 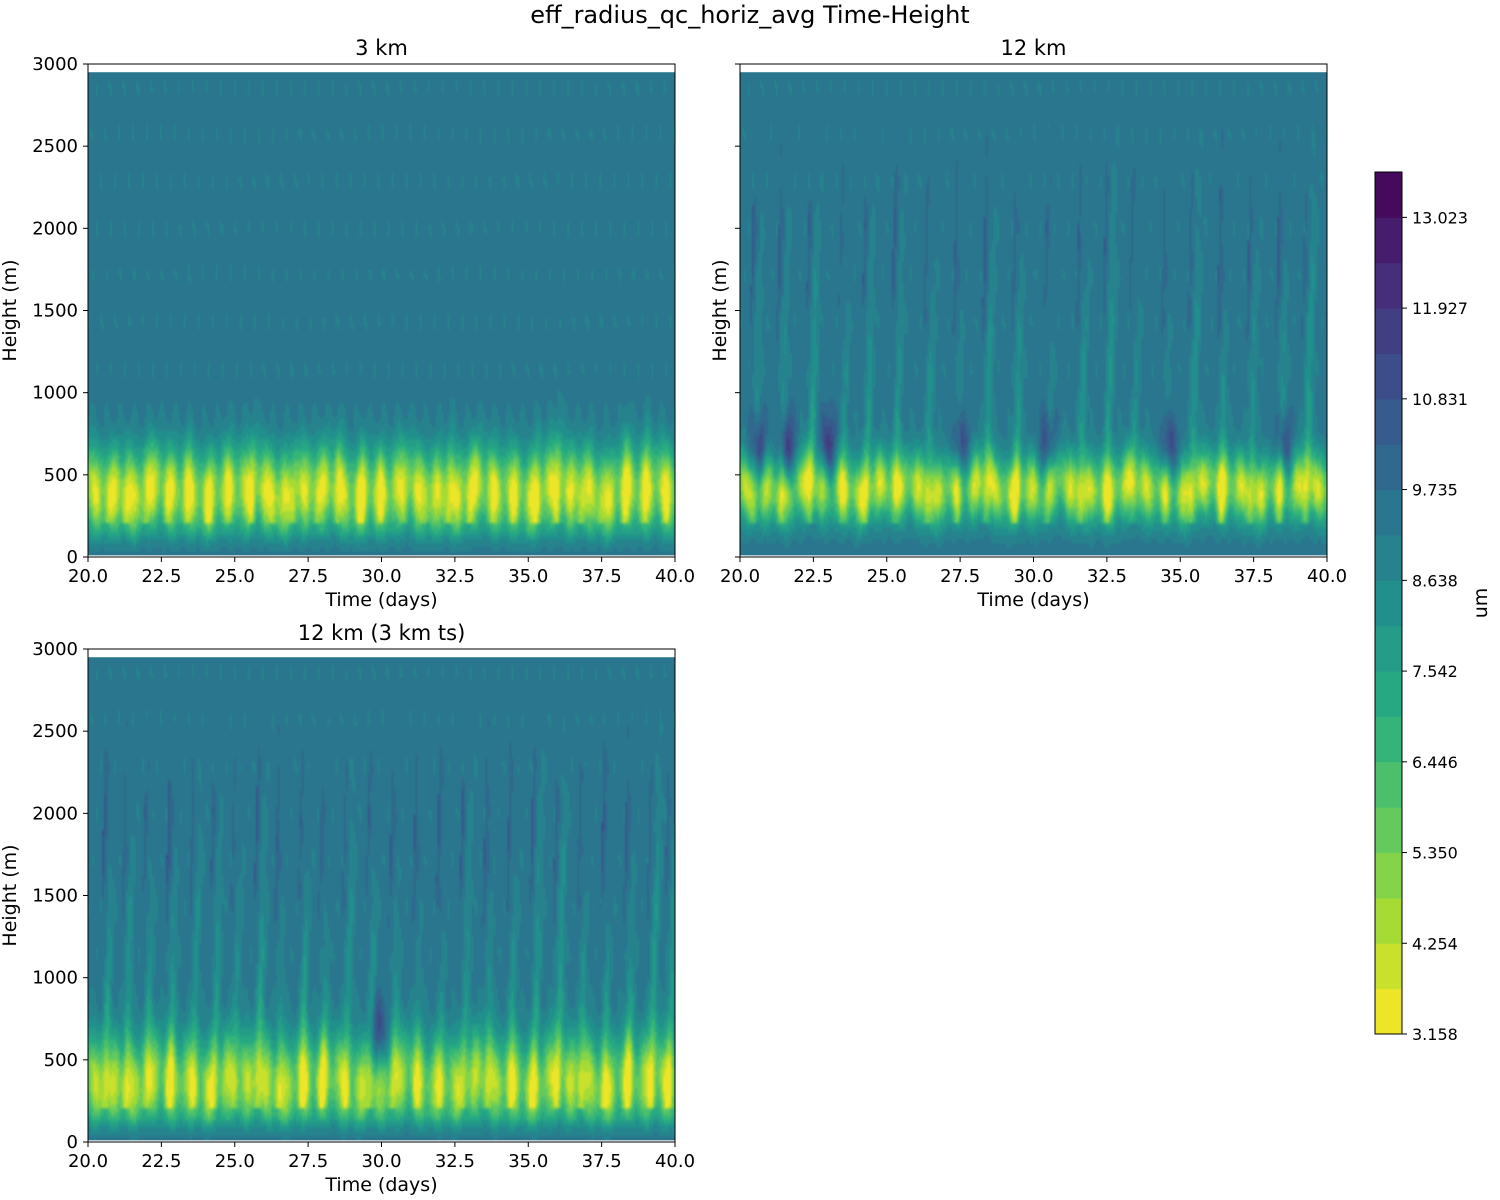 What do you see at coordinates (1481, 603) in the screenshot?
I see `colorbar-label: um` at bounding box center [1481, 603].